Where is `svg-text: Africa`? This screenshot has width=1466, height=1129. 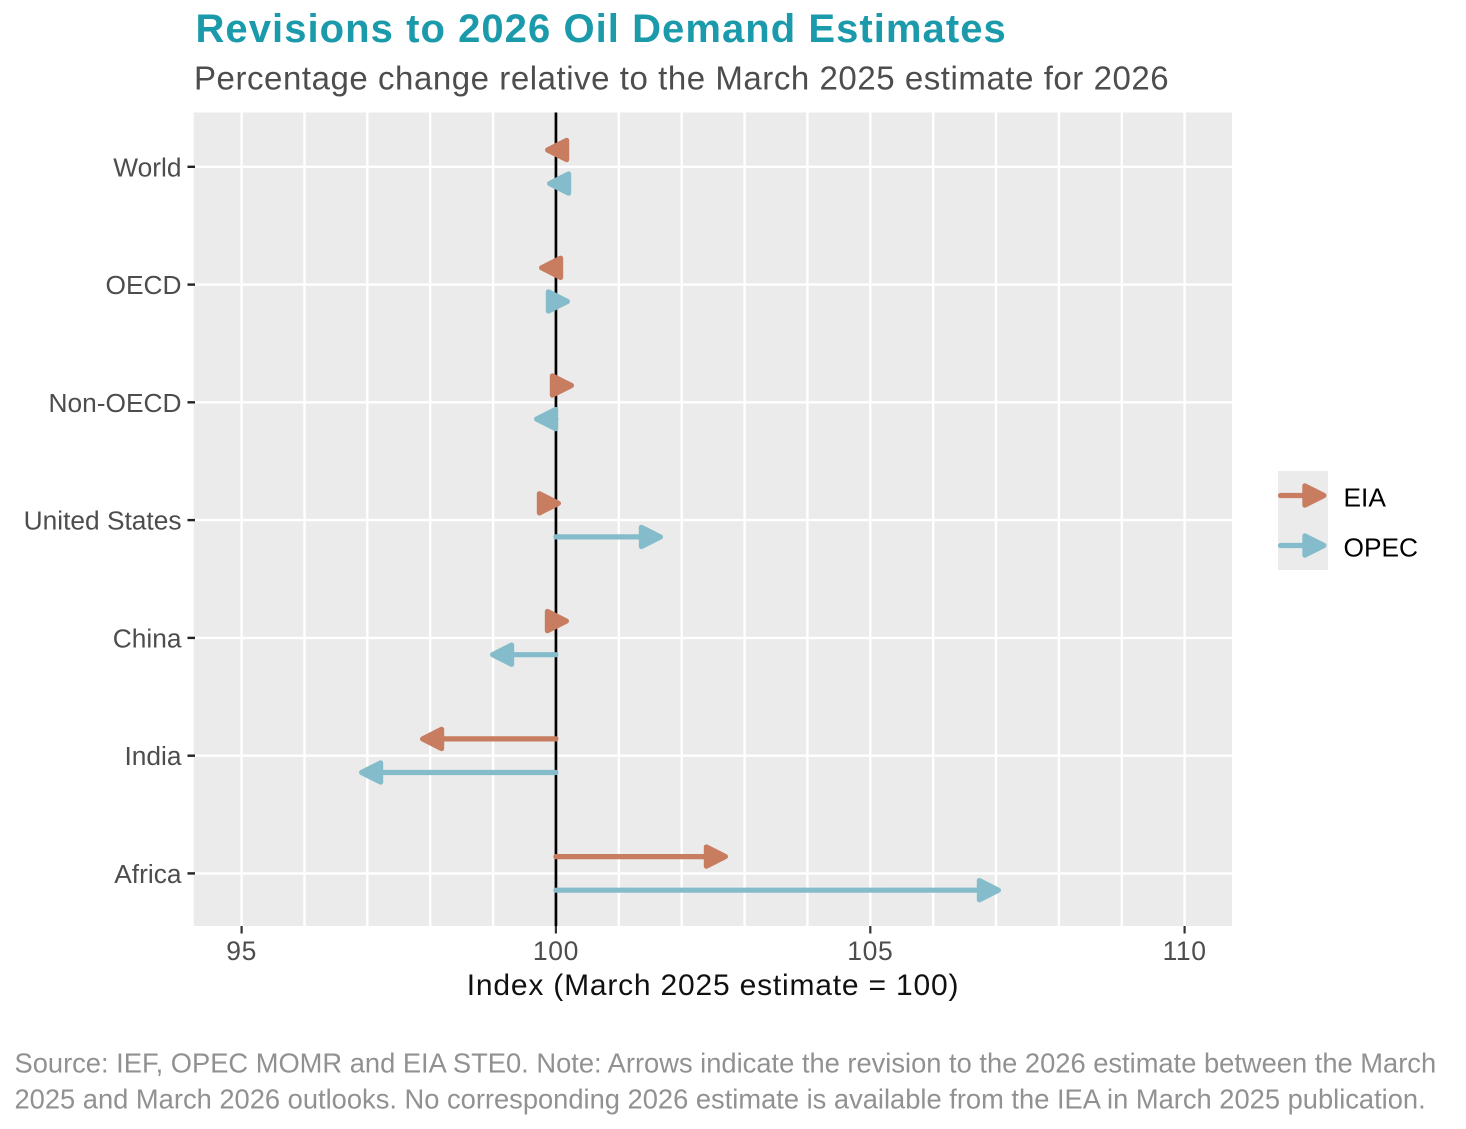
svg-text: Africa is located at coordinates (148, 874).